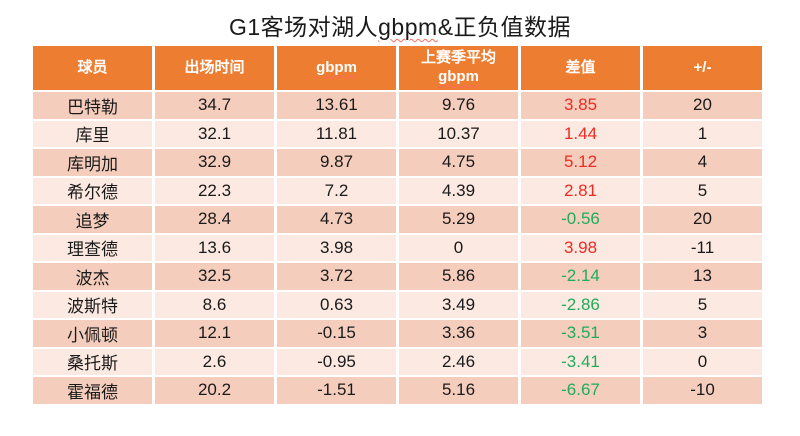  I want to click on cell-diff: 1.44, so click(580, 133).